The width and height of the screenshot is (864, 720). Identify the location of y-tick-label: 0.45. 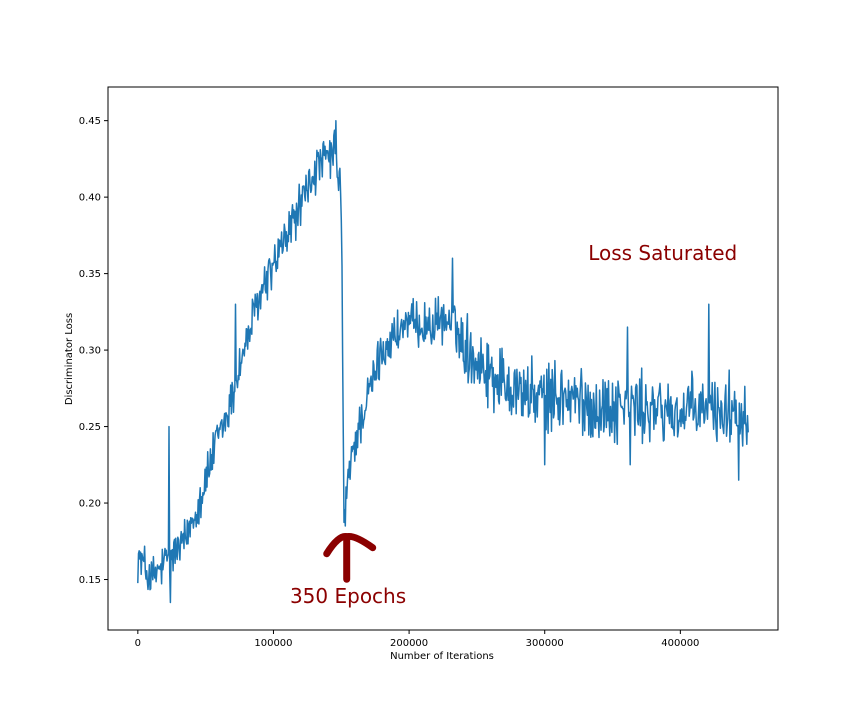
(90, 121).